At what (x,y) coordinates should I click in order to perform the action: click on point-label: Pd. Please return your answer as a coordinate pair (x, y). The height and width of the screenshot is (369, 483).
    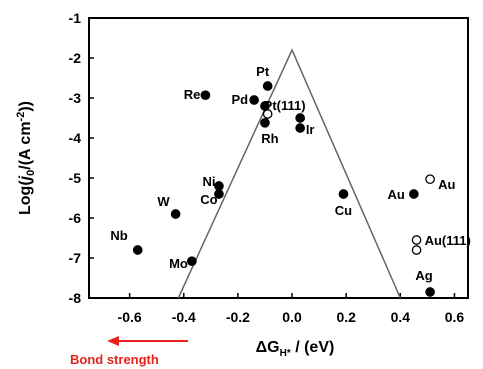
    Looking at the image, I should click on (240, 99).